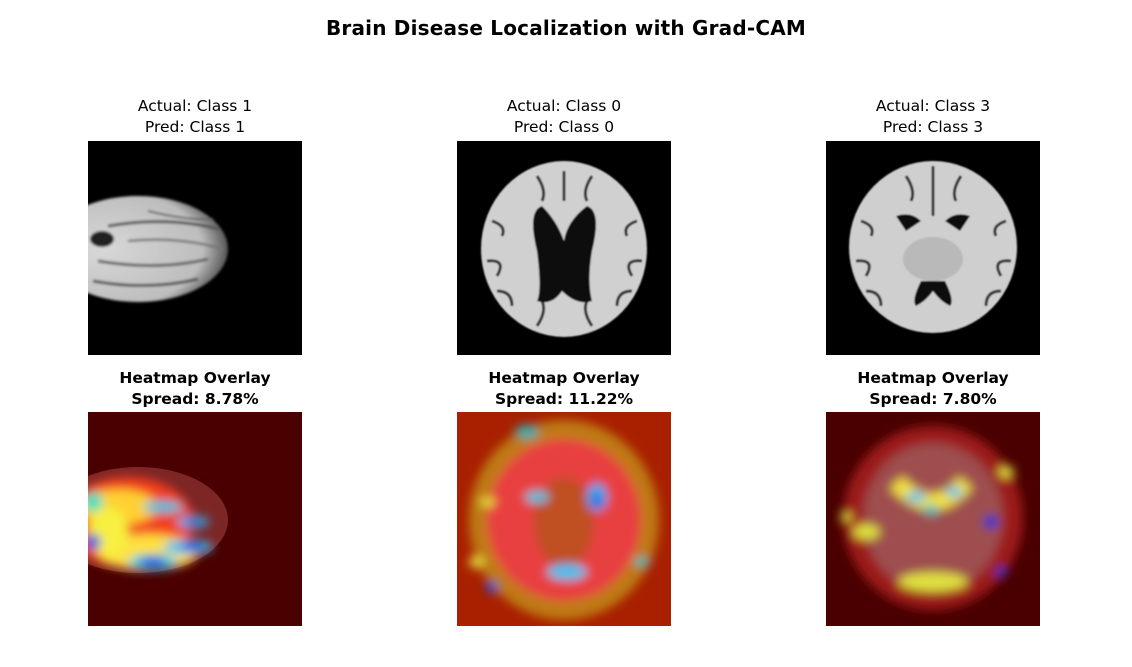 The height and width of the screenshot is (667, 1132). I want to click on overlay-2-title: Heatmap Overlay Spread: 11.22%, so click(564, 389).